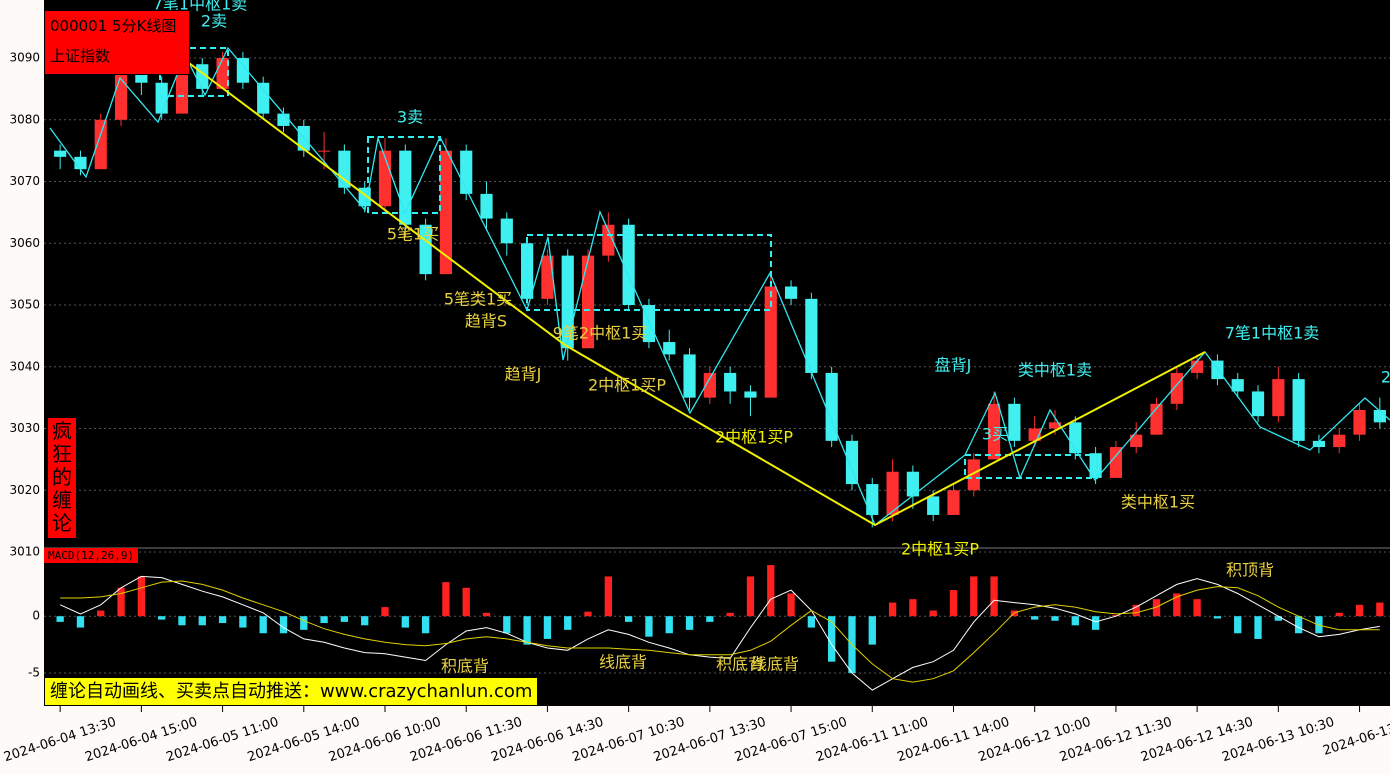 The height and width of the screenshot is (775, 1390). I want to click on annotation: 盘背J, so click(953, 365).